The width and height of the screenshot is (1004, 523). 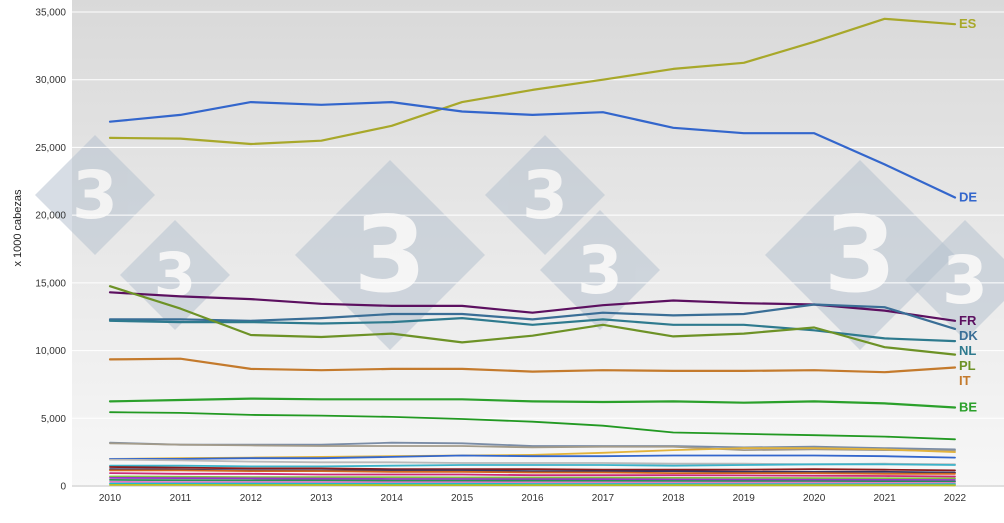 I want to click on y-tick-label: 25,000, so click(x=50, y=148).